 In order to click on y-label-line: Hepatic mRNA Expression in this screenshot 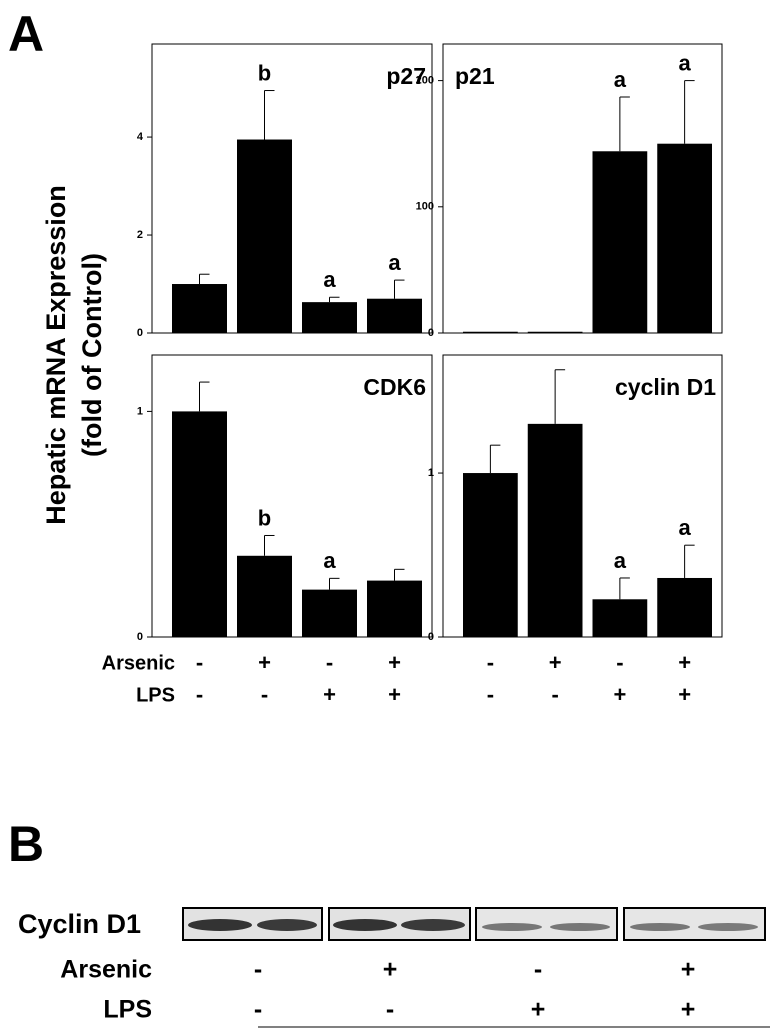, I will do `click(56, 355)`.